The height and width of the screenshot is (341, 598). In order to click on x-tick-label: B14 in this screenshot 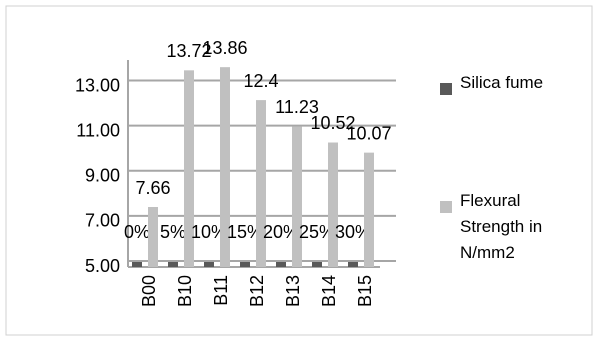, I will do `click(329, 291)`.